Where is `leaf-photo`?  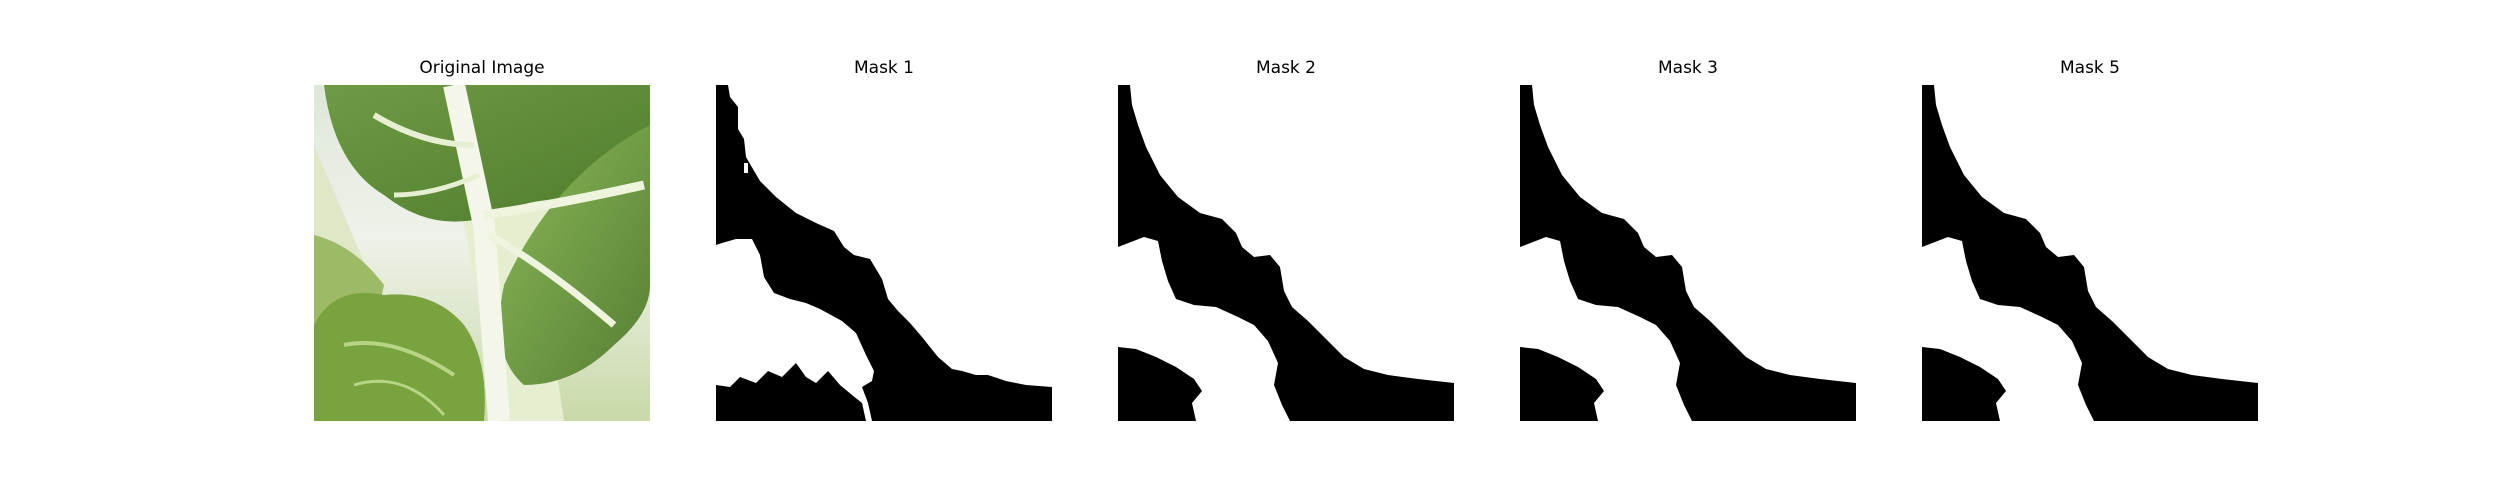
leaf-photo is located at coordinates (482, 253).